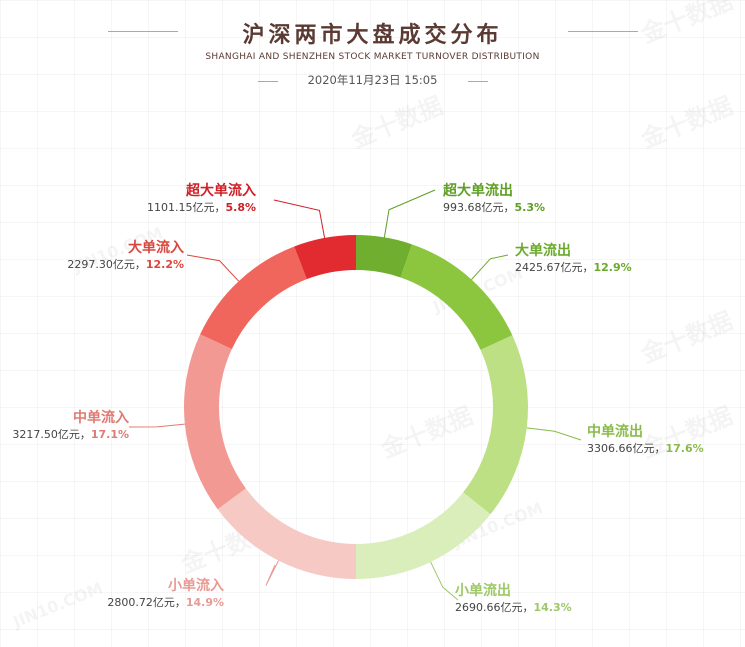 This screenshot has width=745, height=647. I want to click on slice-label: 小单流出 2690.66亿元，14.3%, so click(513, 598).